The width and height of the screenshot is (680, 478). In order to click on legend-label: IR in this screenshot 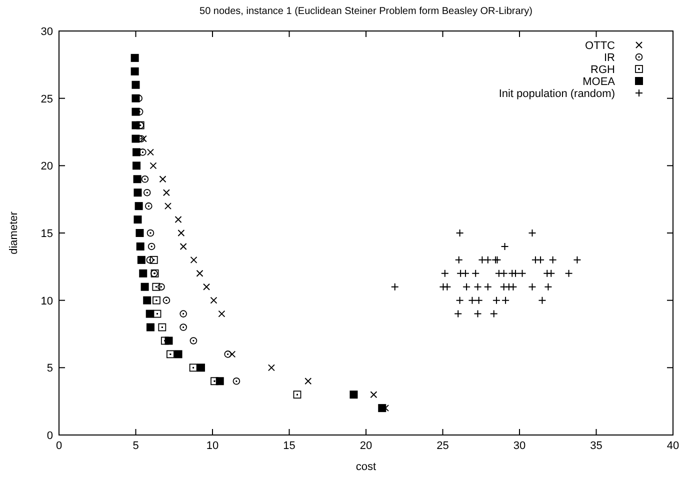, I will do `click(610, 58)`.